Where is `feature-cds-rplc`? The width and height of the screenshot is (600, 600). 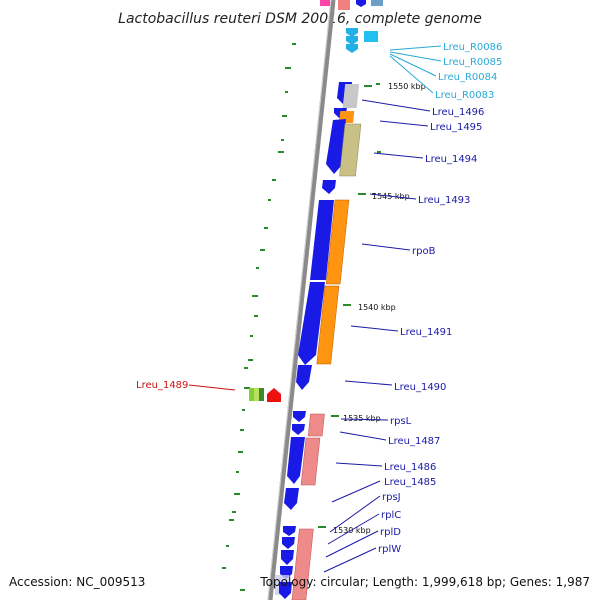 feature-cds-rplc is located at coordinates (288, 543).